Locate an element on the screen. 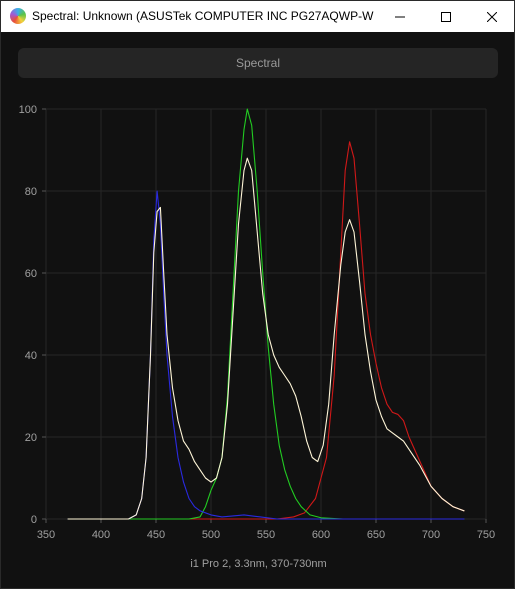  maximize-button is located at coordinates (446, 16).